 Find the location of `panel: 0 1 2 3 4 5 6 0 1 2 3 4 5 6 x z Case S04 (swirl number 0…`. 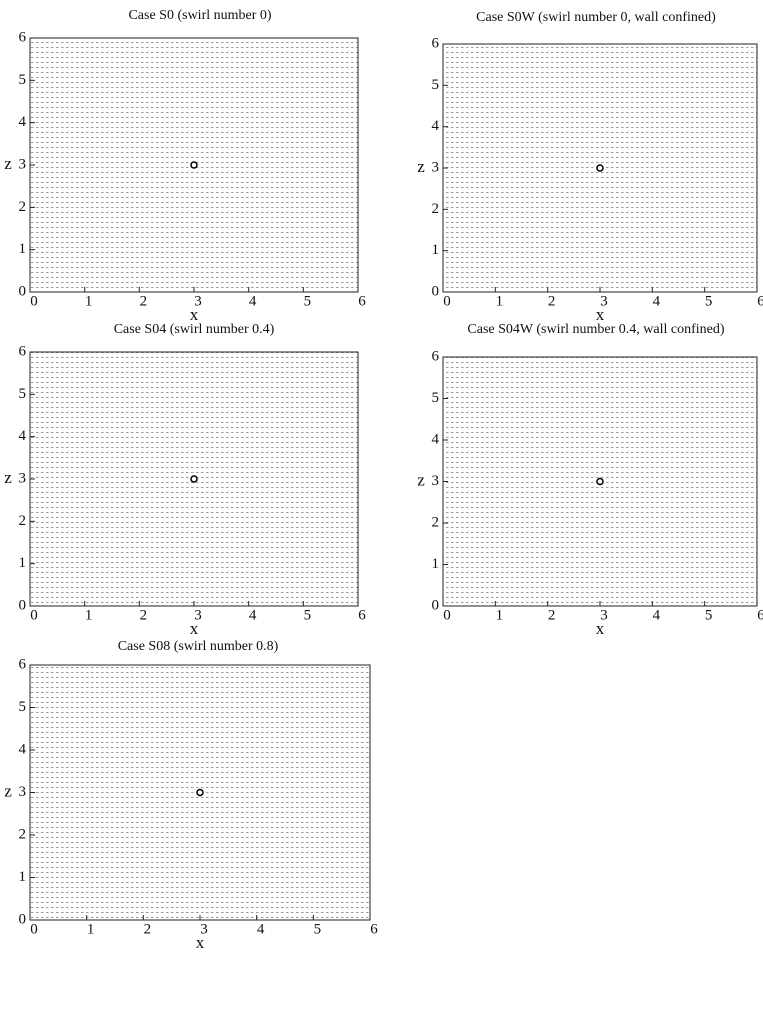

panel: 0 1 2 3 4 5 6 0 1 2 3 4 5 6 x z Case S04 (swirl number 0… is located at coordinates (185, 480).